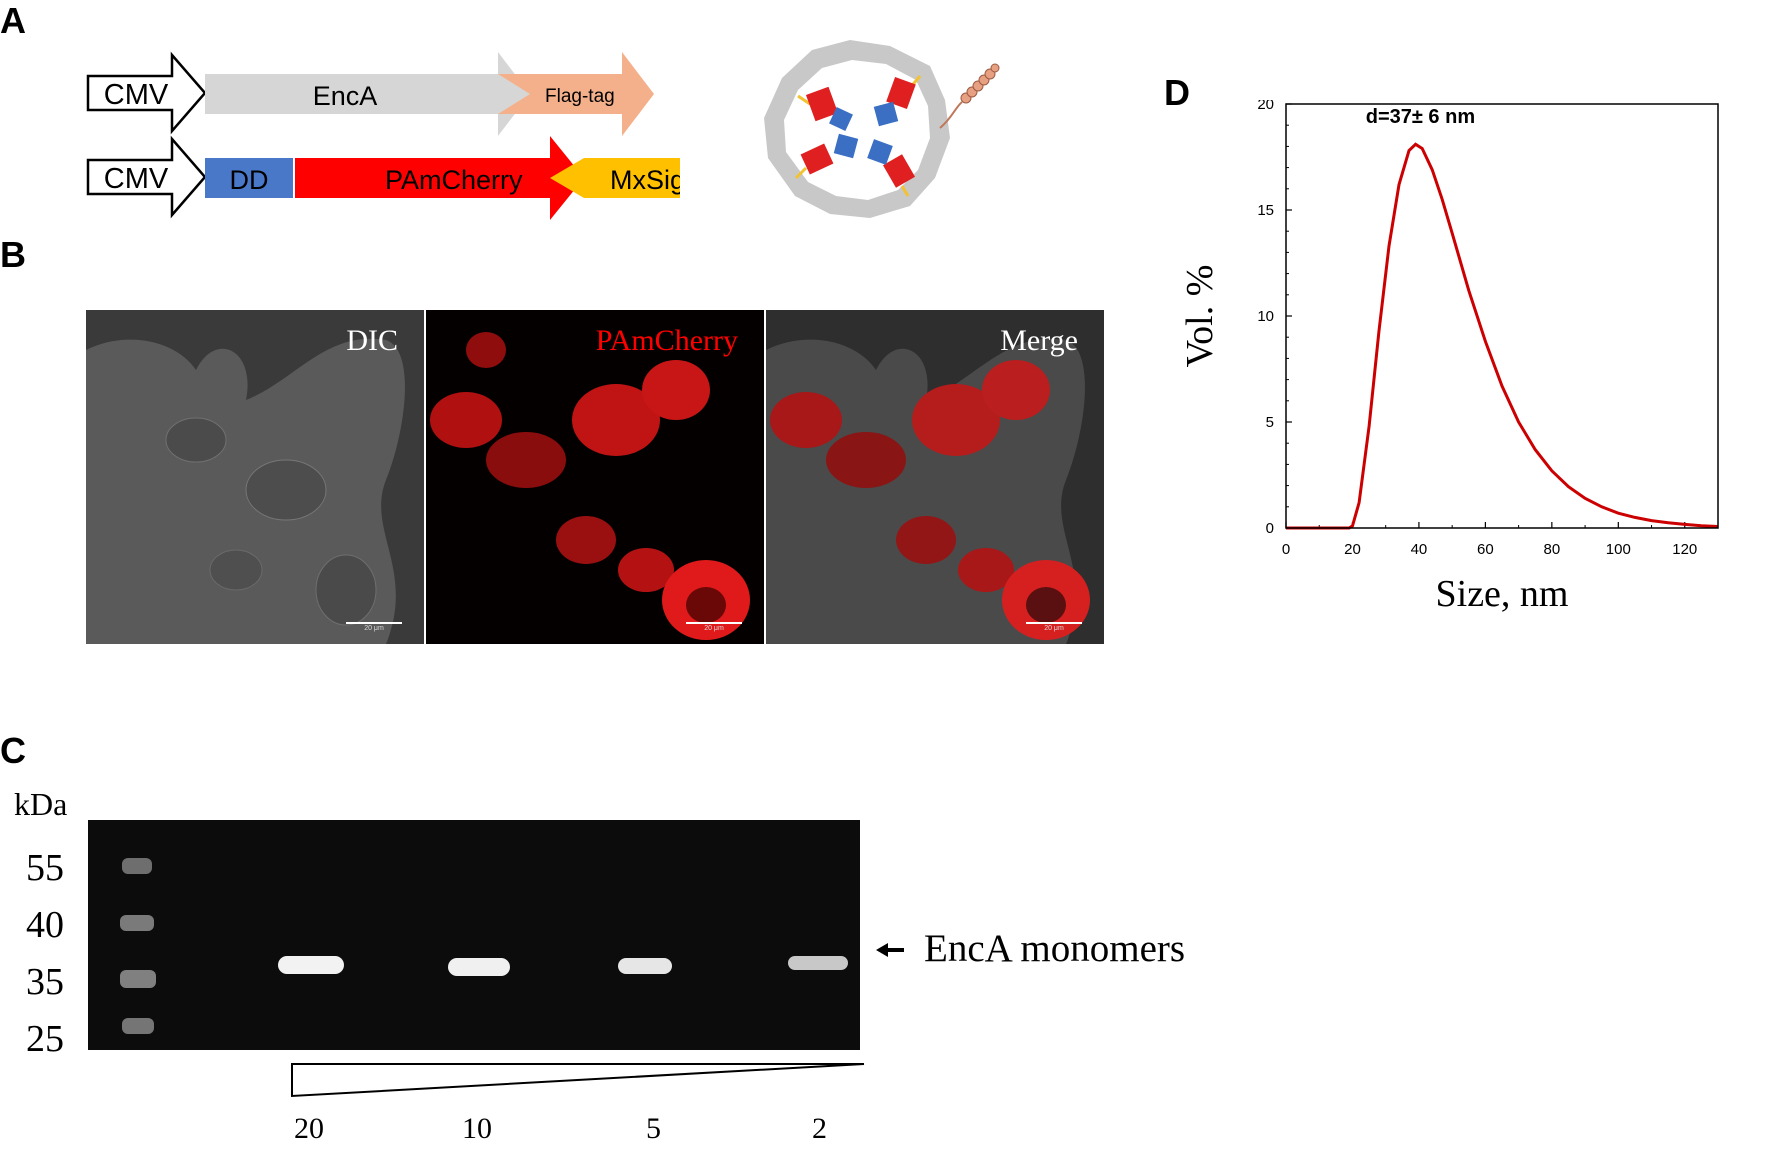 The width and height of the screenshot is (1772, 1161). What do you see at coordinates (1502, 336) in the screenshot?
I see `size-distribution-curve` at bounding box center [1502, 336].